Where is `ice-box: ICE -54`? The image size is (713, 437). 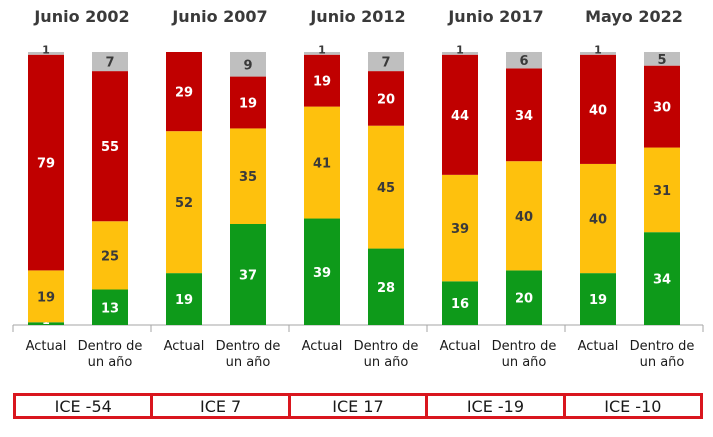 ice-box: ICE -54 is located at coordinates (83, 406).